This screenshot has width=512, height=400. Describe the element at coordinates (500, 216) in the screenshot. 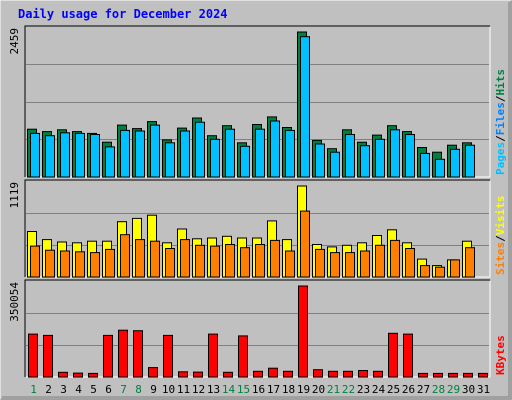

I see `legend-visits: Visits` at that location.